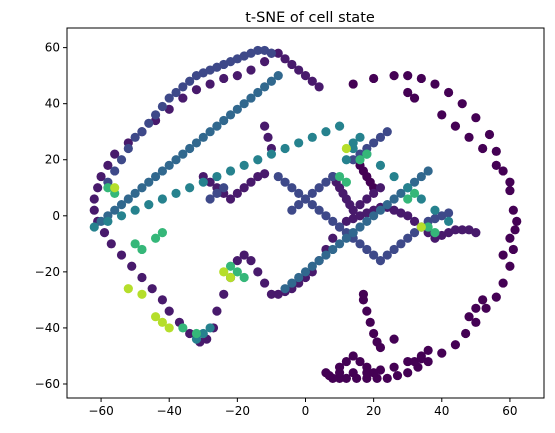 The height and width of the screenshot is (433, 555). What do you see at coordinates (51, 216) in the screenshot?
I see `y-axis: −60 −40 −20 0 20 40 60` at bounding box center [51, 216].